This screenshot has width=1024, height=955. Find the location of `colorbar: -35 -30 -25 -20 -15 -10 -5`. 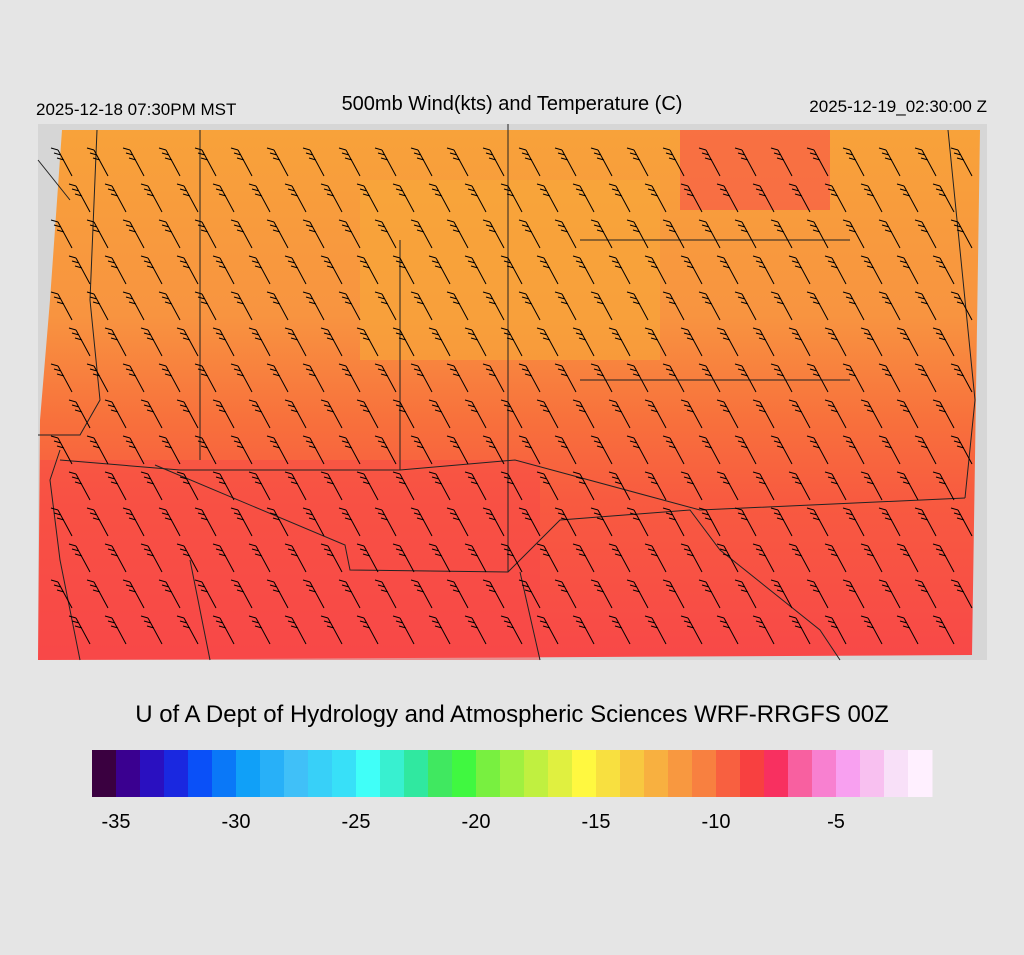

colorbar: -35 -30 -25 -20 -15 -10 -5 is located at coordinates (512, 791).